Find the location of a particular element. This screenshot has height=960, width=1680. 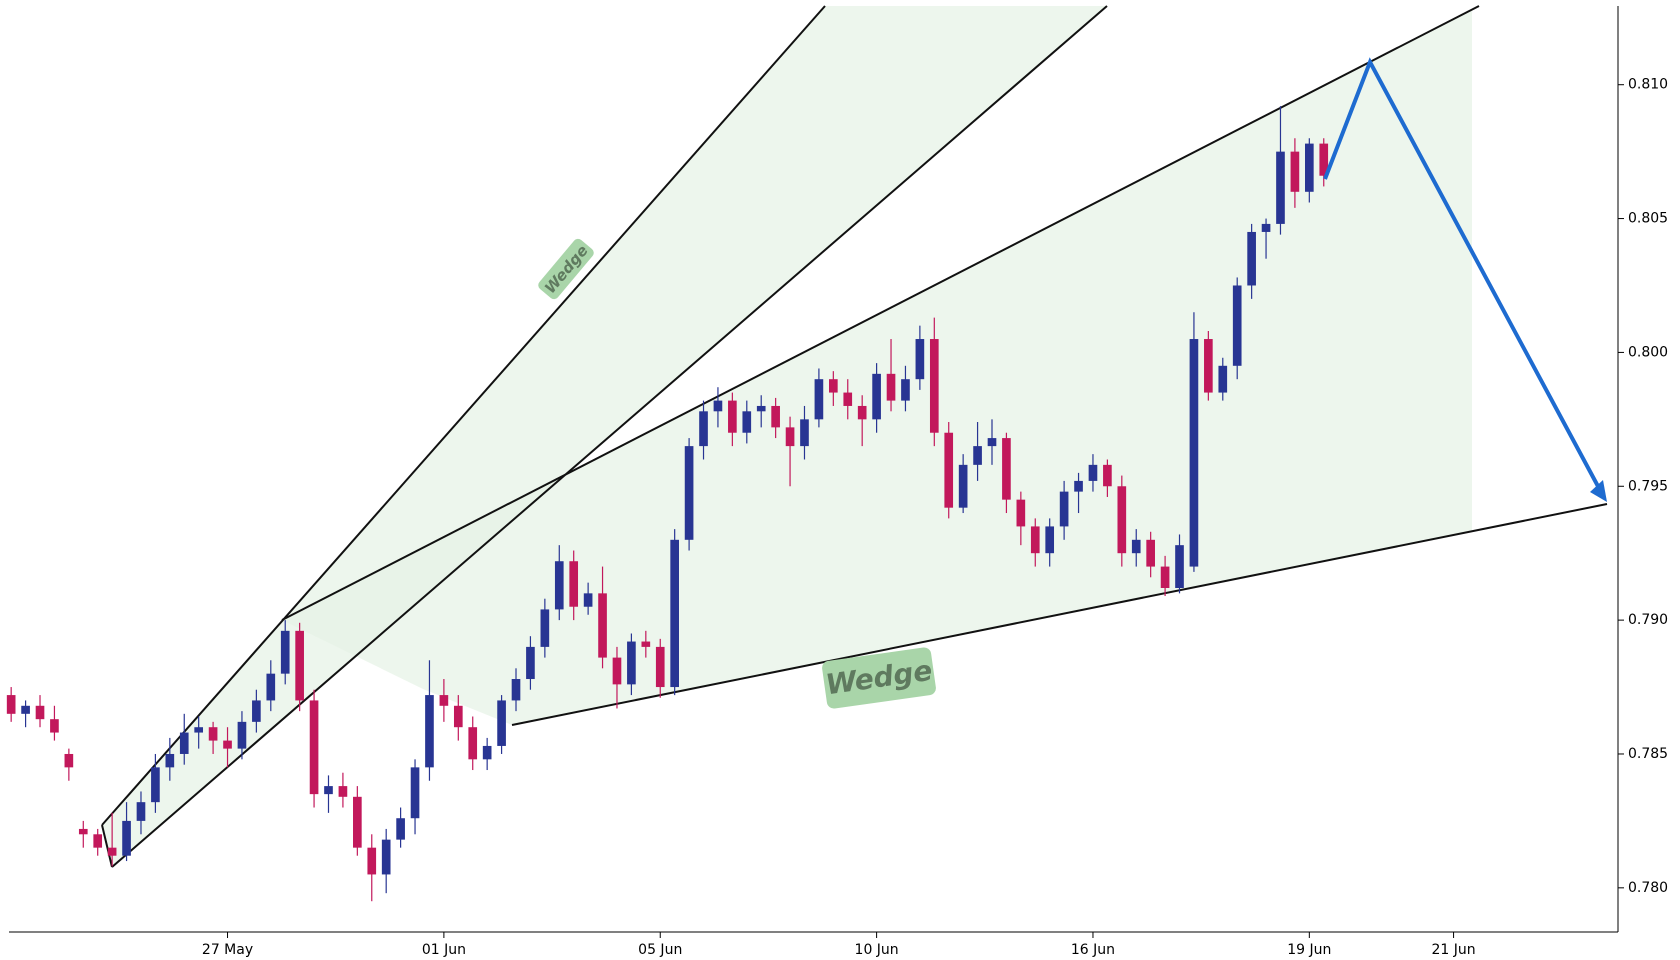

y-tick-label: 0.785 is located at coordinates (1648, 754).